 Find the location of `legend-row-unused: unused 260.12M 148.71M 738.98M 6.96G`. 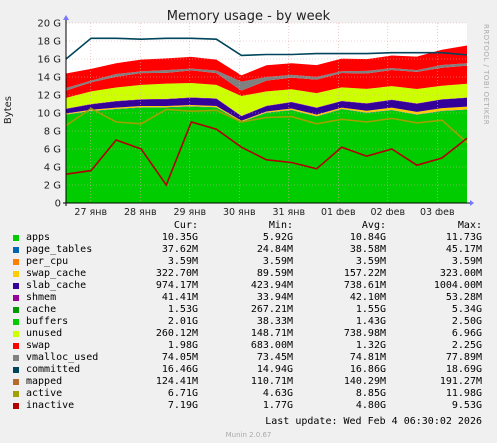

legend-row-unused: unused 260.12M 148.71M 738.98M 6.96G is located at coordinates (248, 334).